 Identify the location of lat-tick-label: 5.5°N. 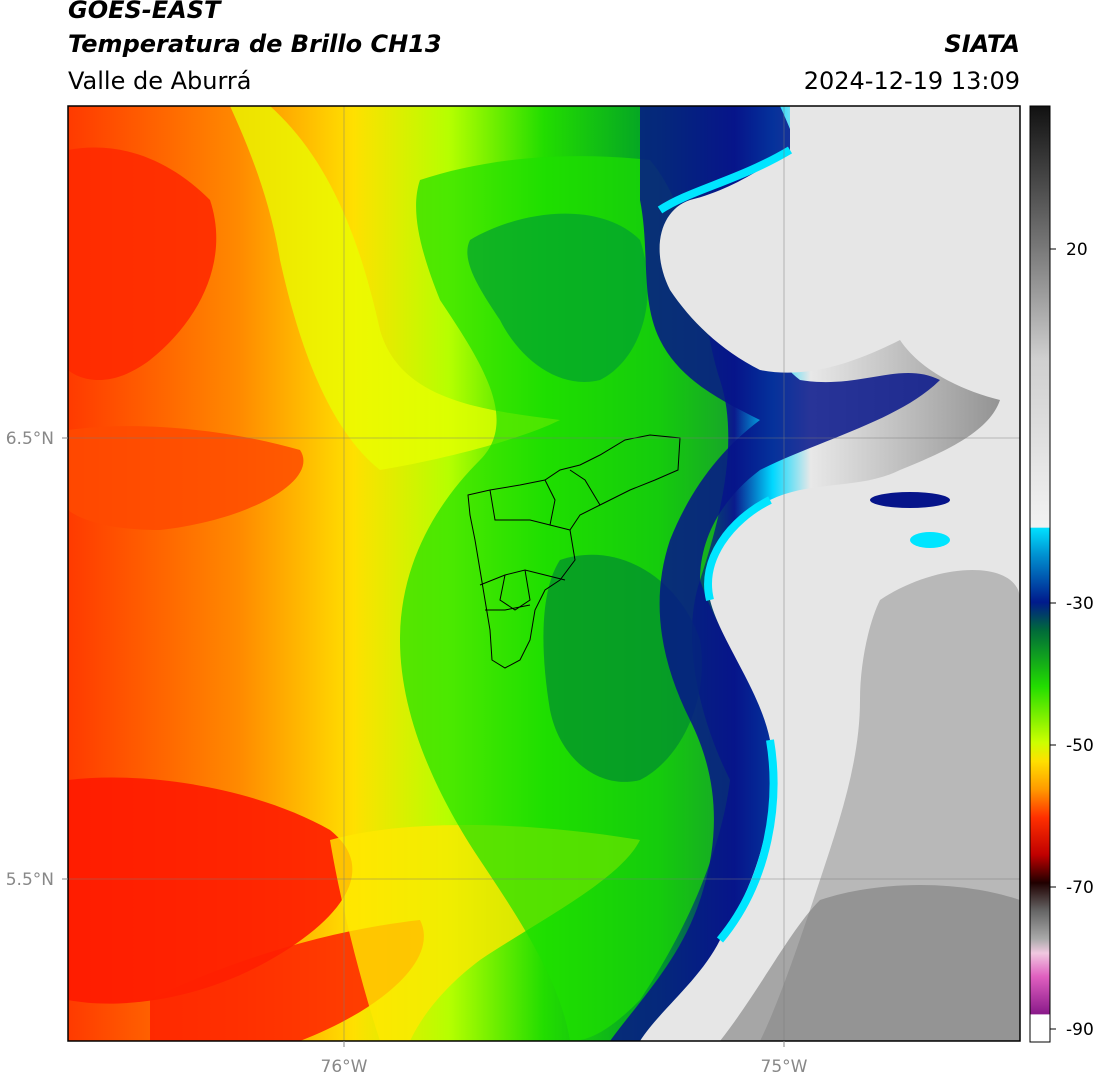
(30, 880).